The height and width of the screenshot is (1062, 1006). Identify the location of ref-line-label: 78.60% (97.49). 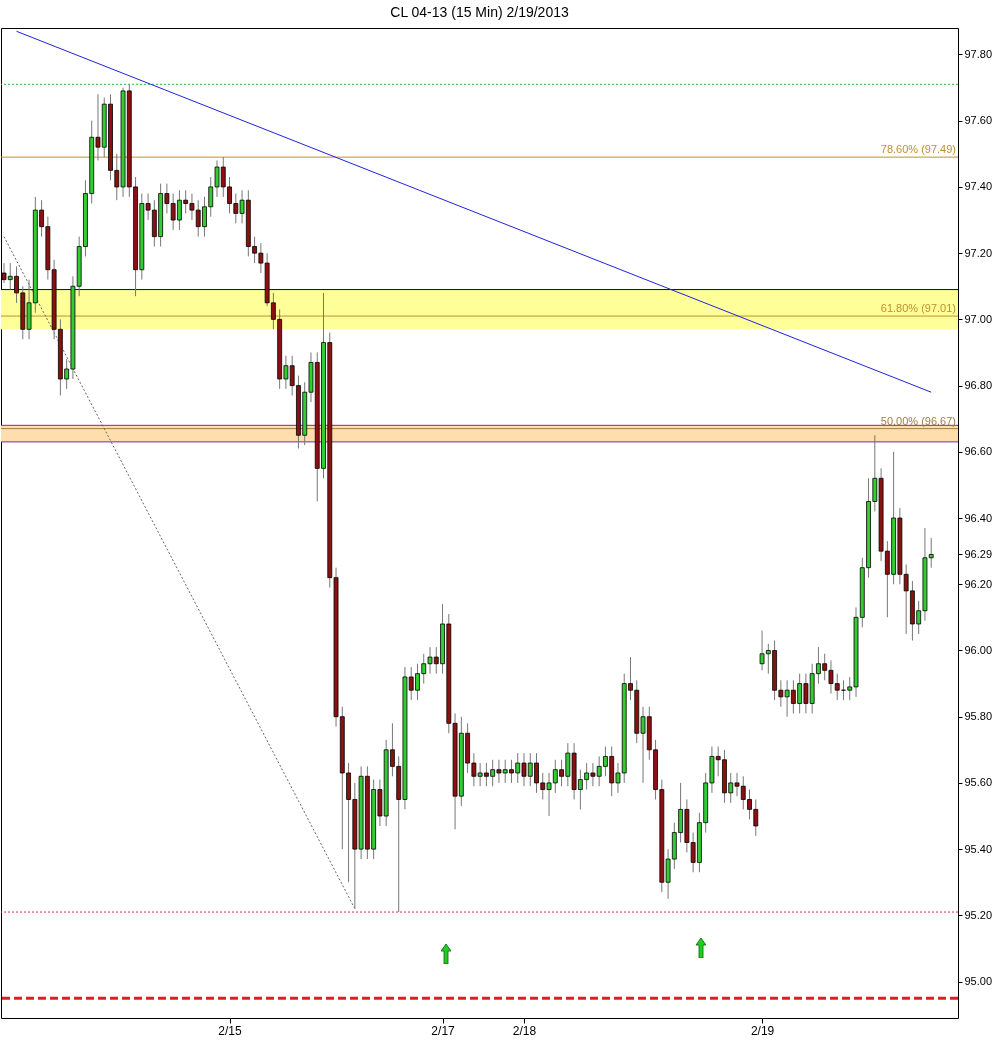
(918, 149).